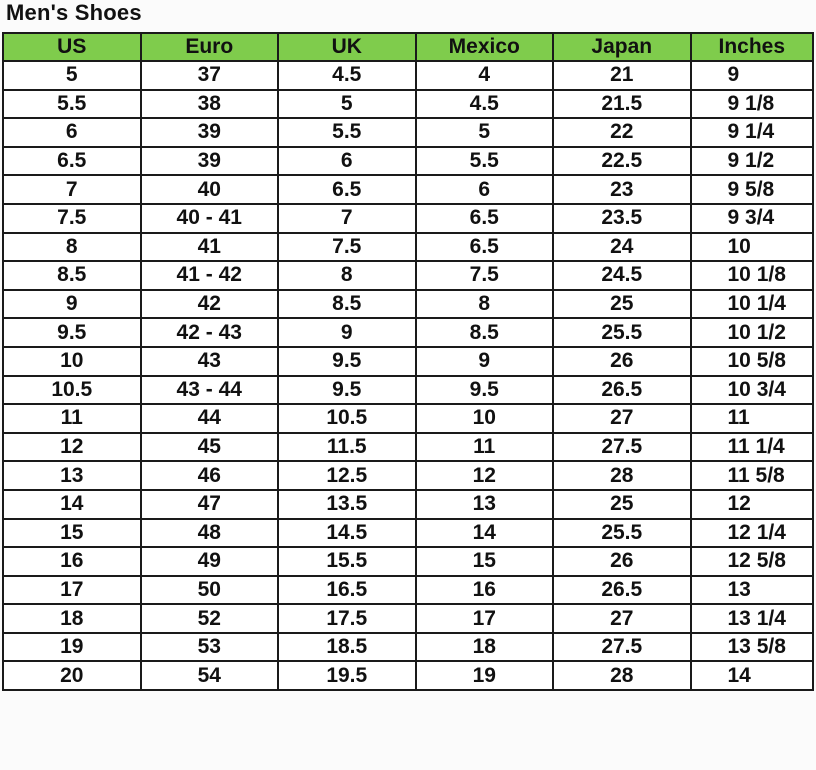  Describe the element at coordinates (484, 676) in the screenshot. I see `cell-mexico: 19` at that location.